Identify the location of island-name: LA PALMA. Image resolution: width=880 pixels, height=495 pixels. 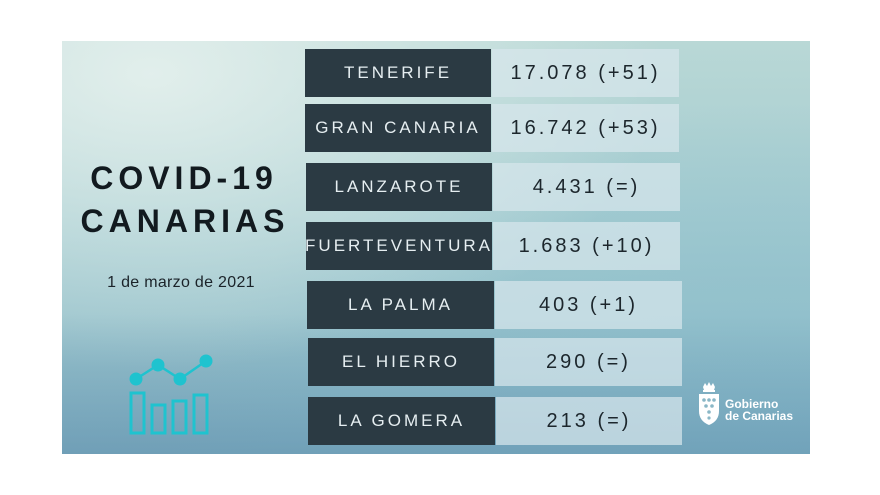
(400, 305).